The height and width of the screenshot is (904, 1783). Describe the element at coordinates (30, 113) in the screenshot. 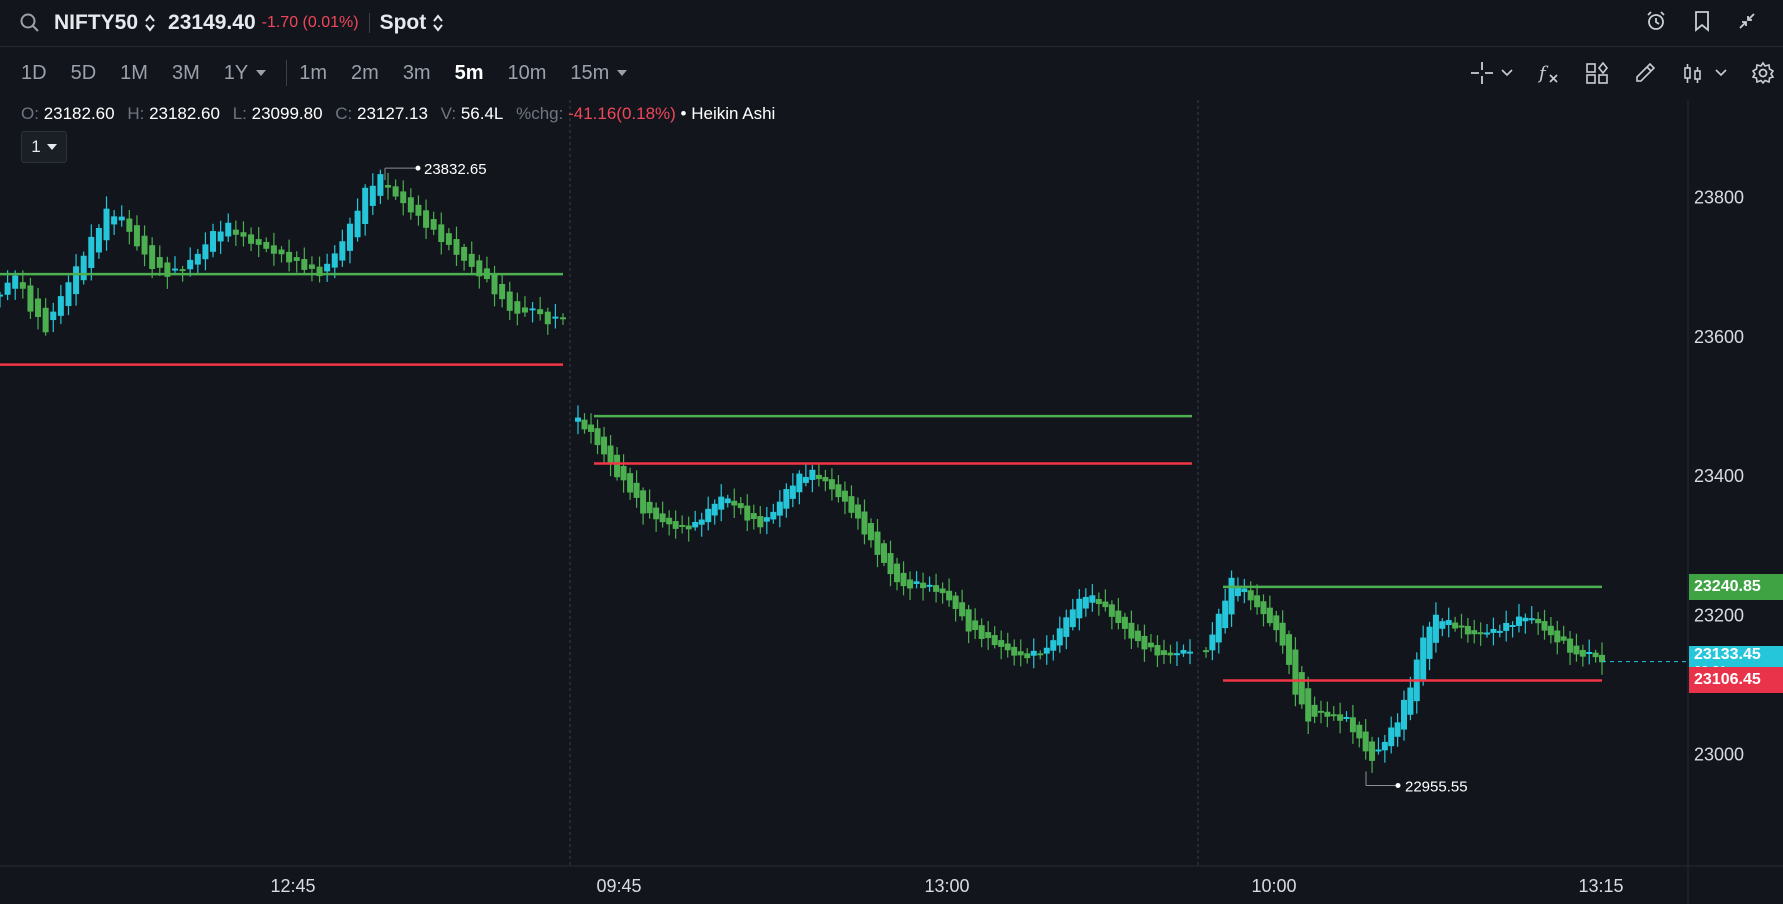

I see `open-label: O:` at that location.